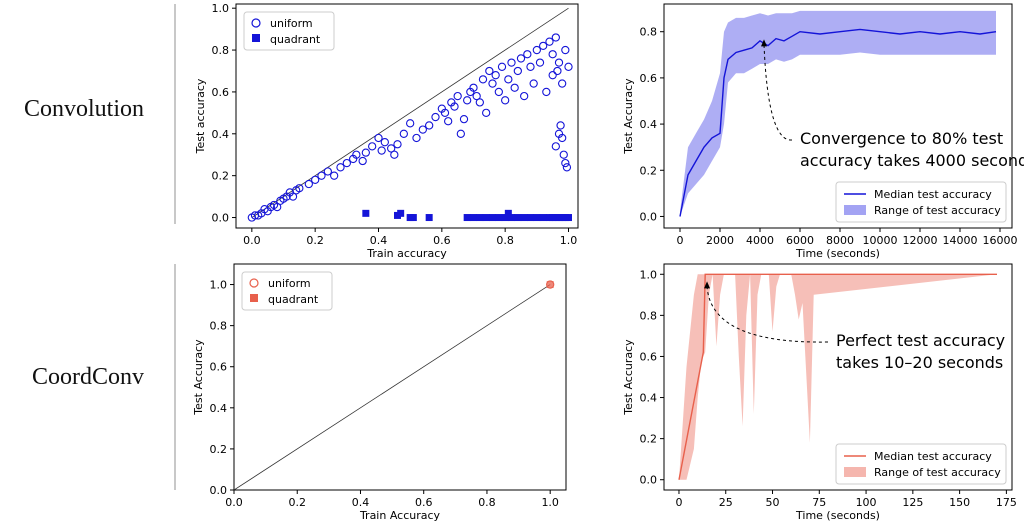 This screenshot has width=1024, height=523. I want to click on x-tick-label: 10000, so click(880, 240).